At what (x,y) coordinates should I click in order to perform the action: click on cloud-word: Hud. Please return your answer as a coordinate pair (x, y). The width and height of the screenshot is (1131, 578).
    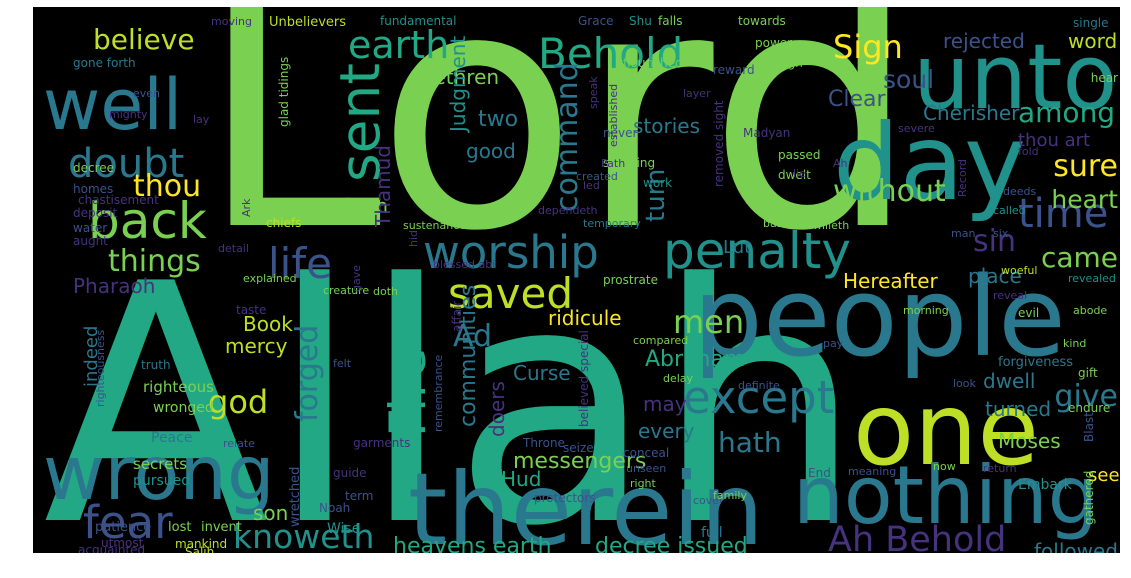
    Looking at the image, I should click on (521, 478).